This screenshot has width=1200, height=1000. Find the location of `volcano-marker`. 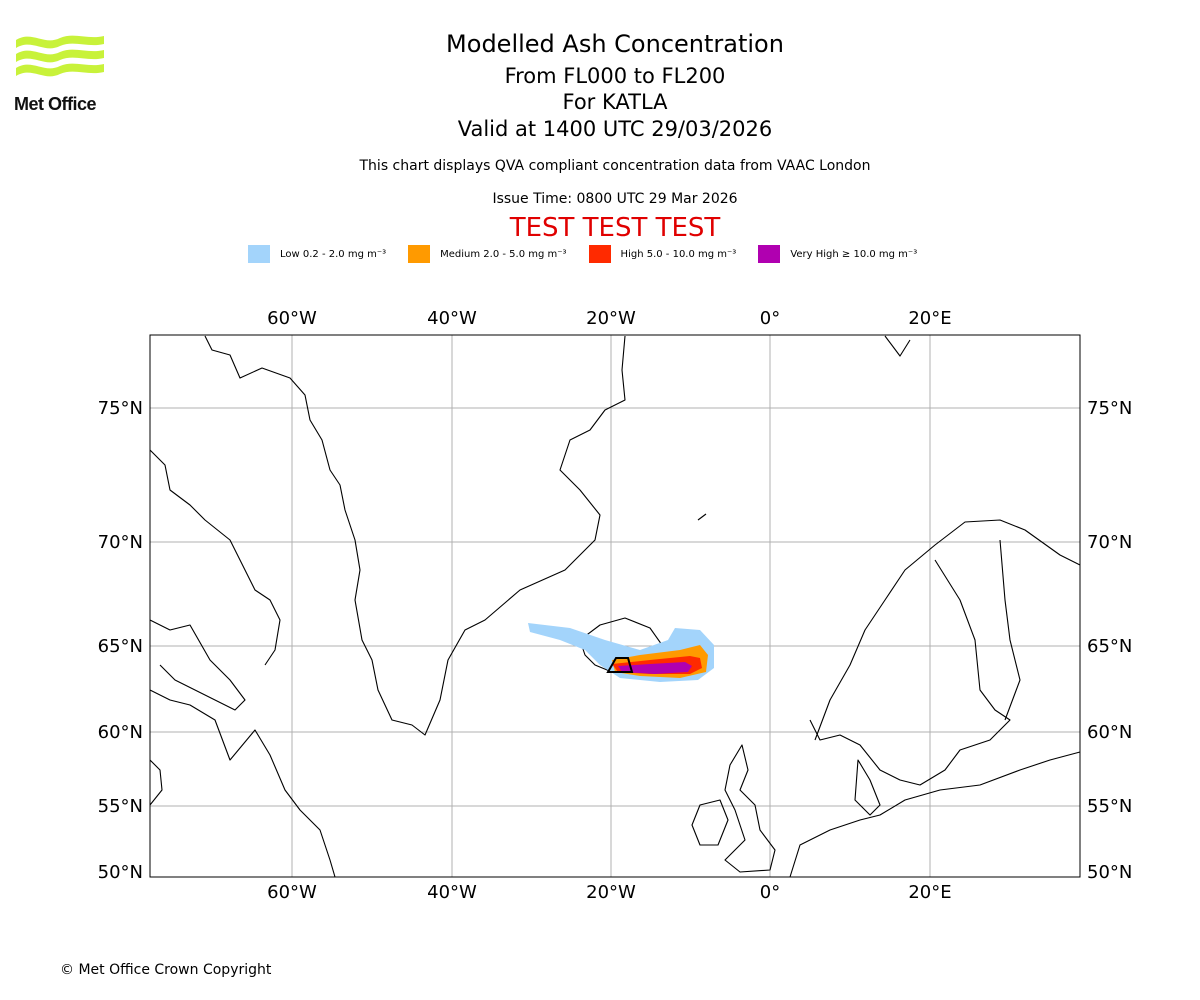

volcano-marker is located at coordinates (620, 665).